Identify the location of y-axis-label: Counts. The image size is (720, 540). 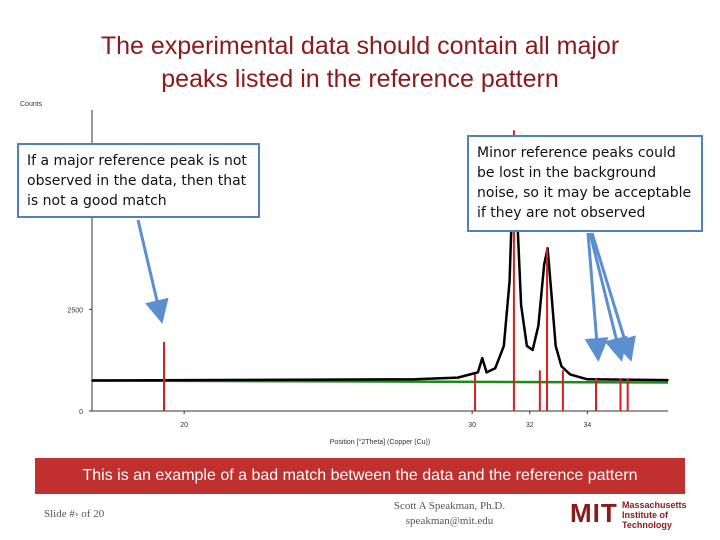
(31, 104).